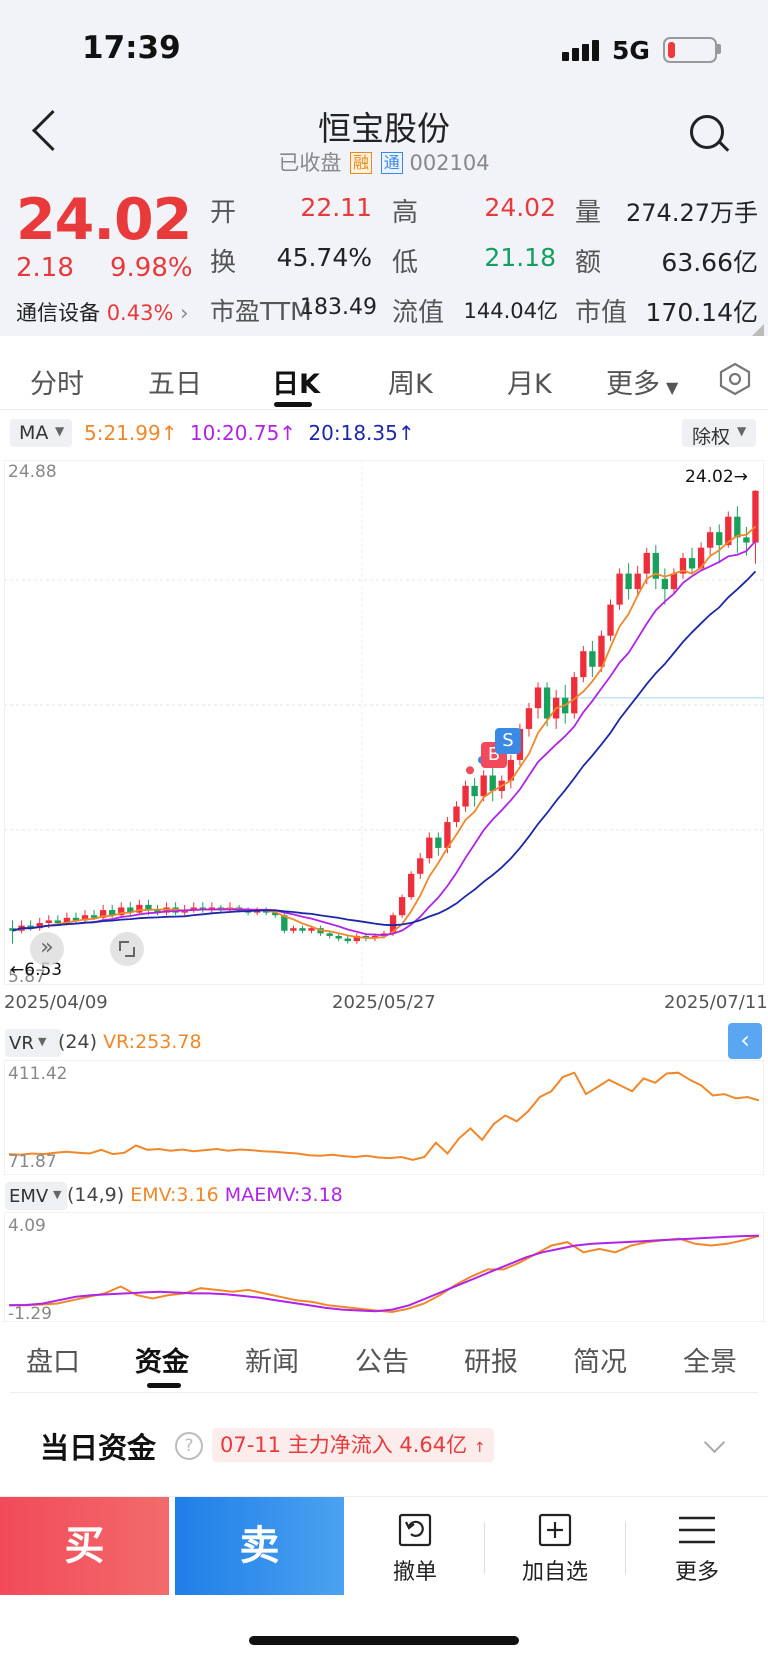 Image resolution: width=768 pixels, height=1663 pixels. What do you see at coordinates (716, 477) in the screenshot?
I see `last-price-marker: 24.02→` at bounding box center [716, 477].